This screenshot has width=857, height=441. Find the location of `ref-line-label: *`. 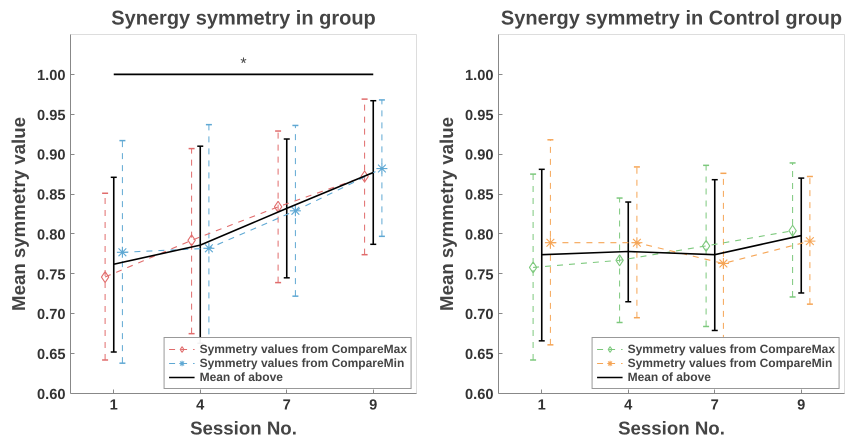

ref-line-label: * is located at coordinates (243, 63).